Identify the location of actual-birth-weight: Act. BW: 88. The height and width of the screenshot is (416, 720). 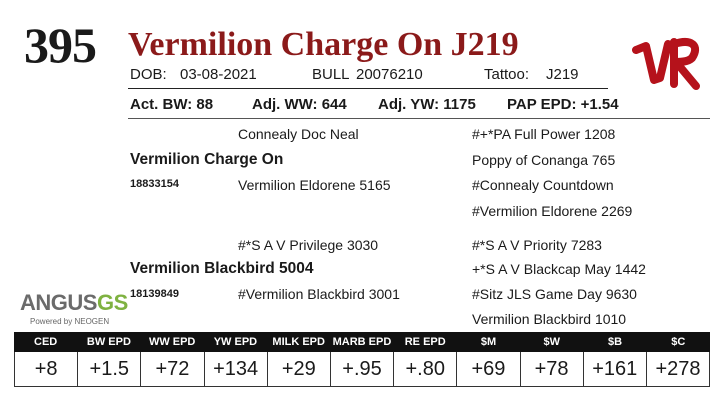
(172, 104).